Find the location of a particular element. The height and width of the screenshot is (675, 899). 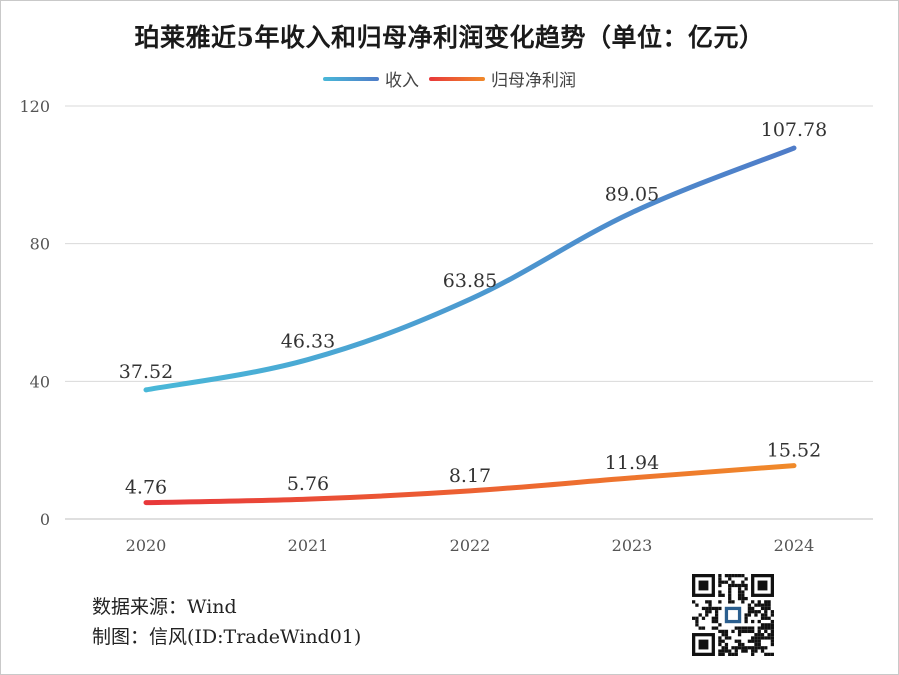

y-tick-label: 0 is located at coordinates (45, 519).